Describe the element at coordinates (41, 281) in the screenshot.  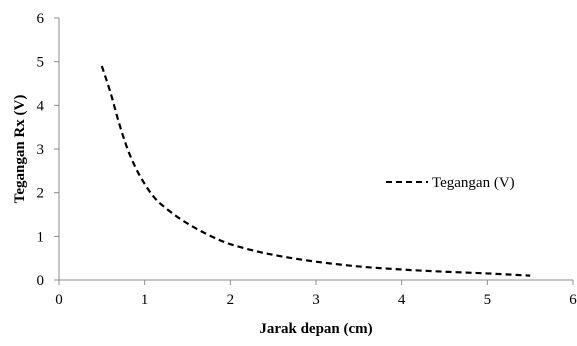
I see `y-tick-label: 0` at that location.